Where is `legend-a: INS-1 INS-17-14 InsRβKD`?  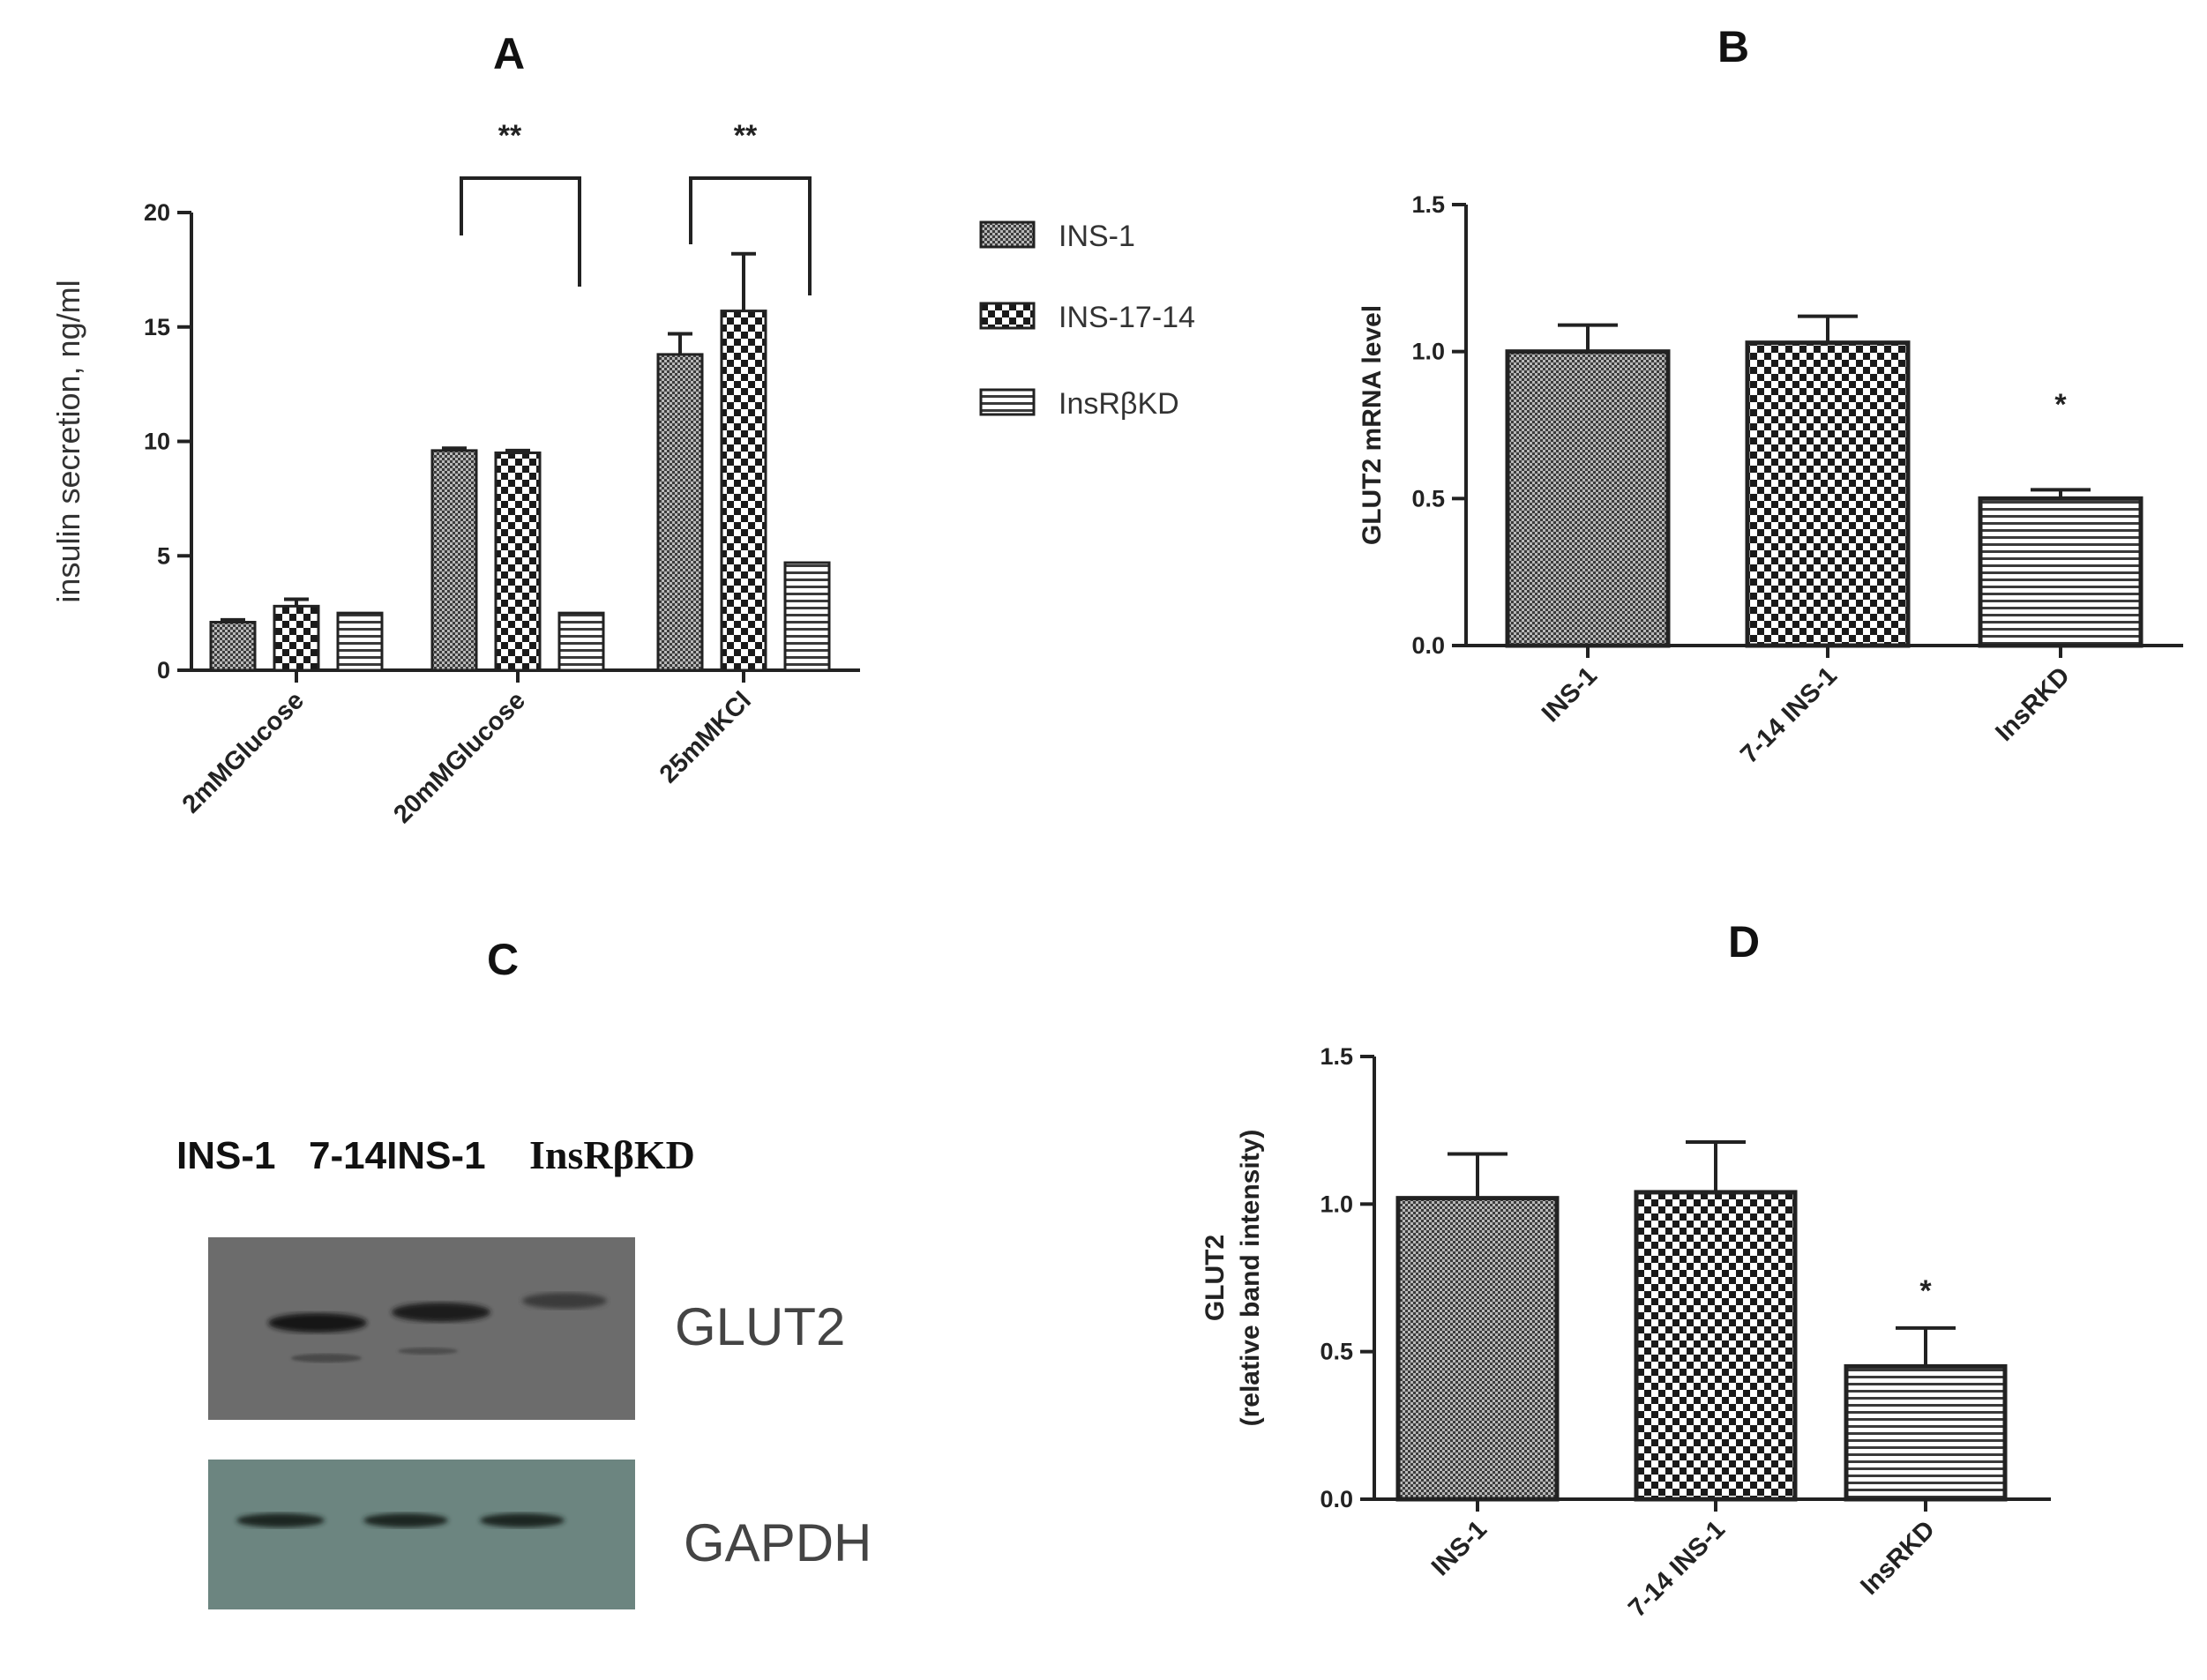
legend-a: INS-1 INS-17-14 InsRβKD is located at coordinates (1087, 320).